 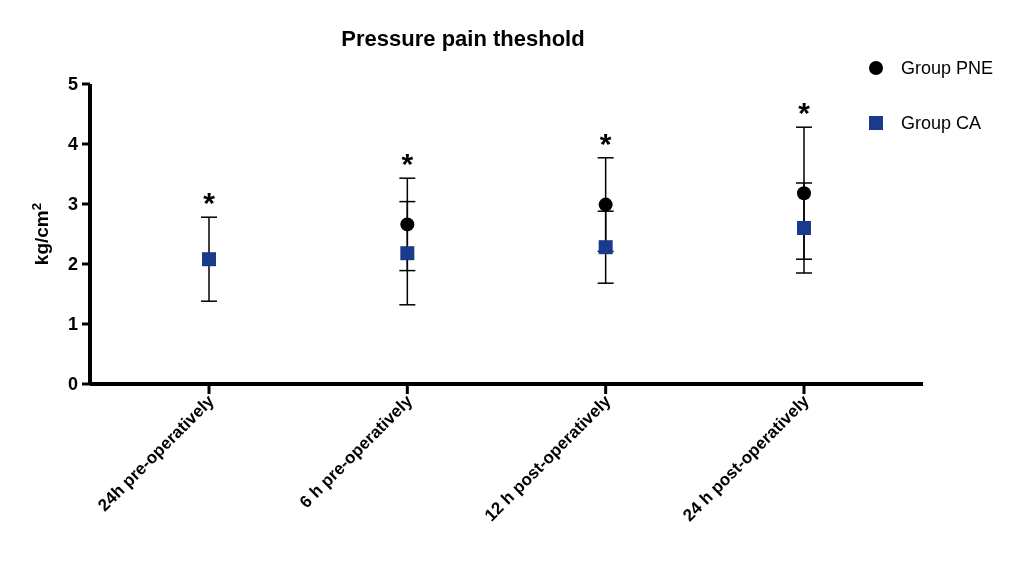 What do you see at coordinates (72, 84) in the screenshot?
I see `y-tick-label: 5` at bounding box center [72, 84].